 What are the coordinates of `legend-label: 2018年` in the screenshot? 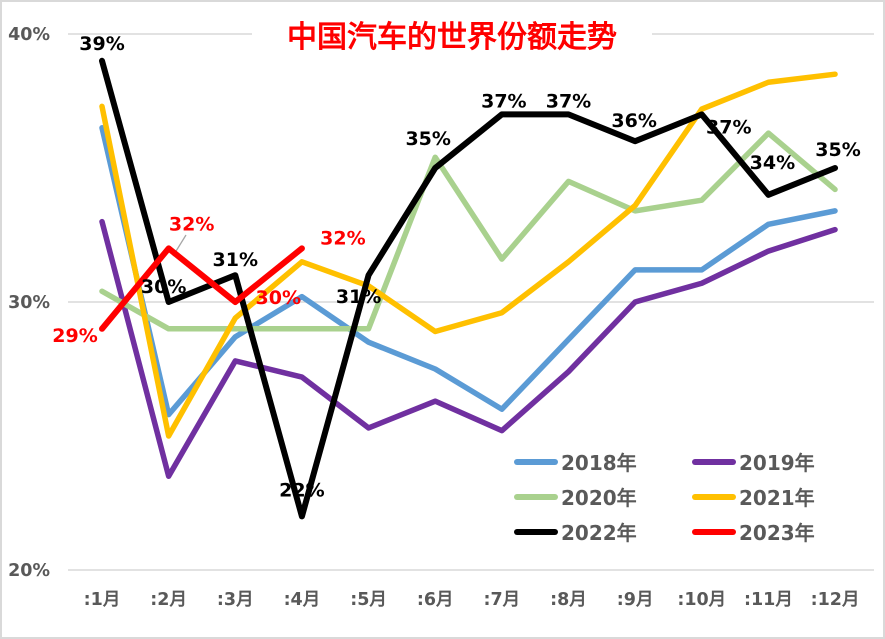 It's located at (599, 463).